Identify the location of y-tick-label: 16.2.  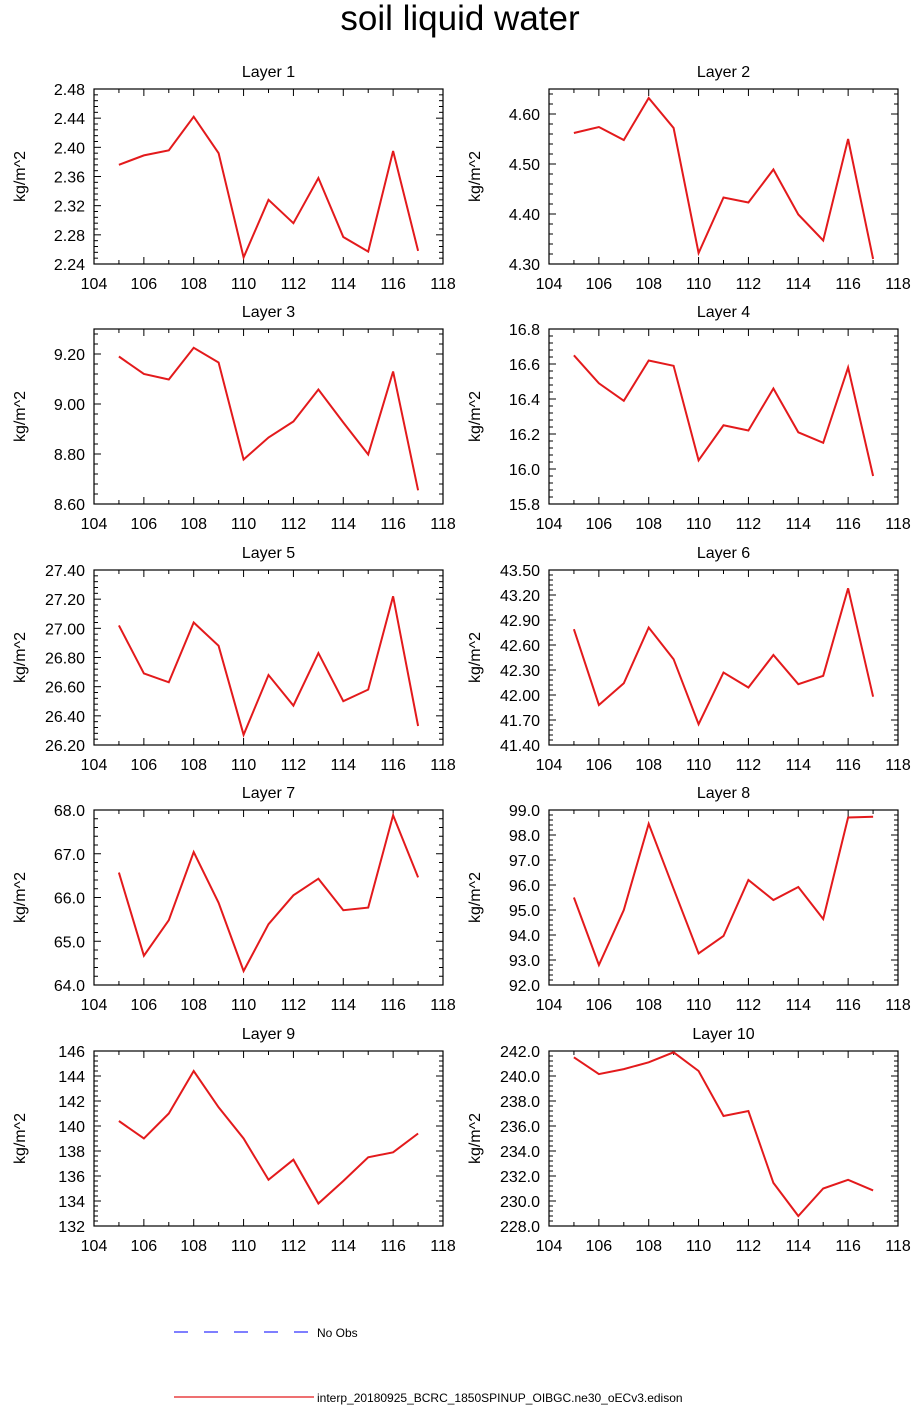
(524, 435).